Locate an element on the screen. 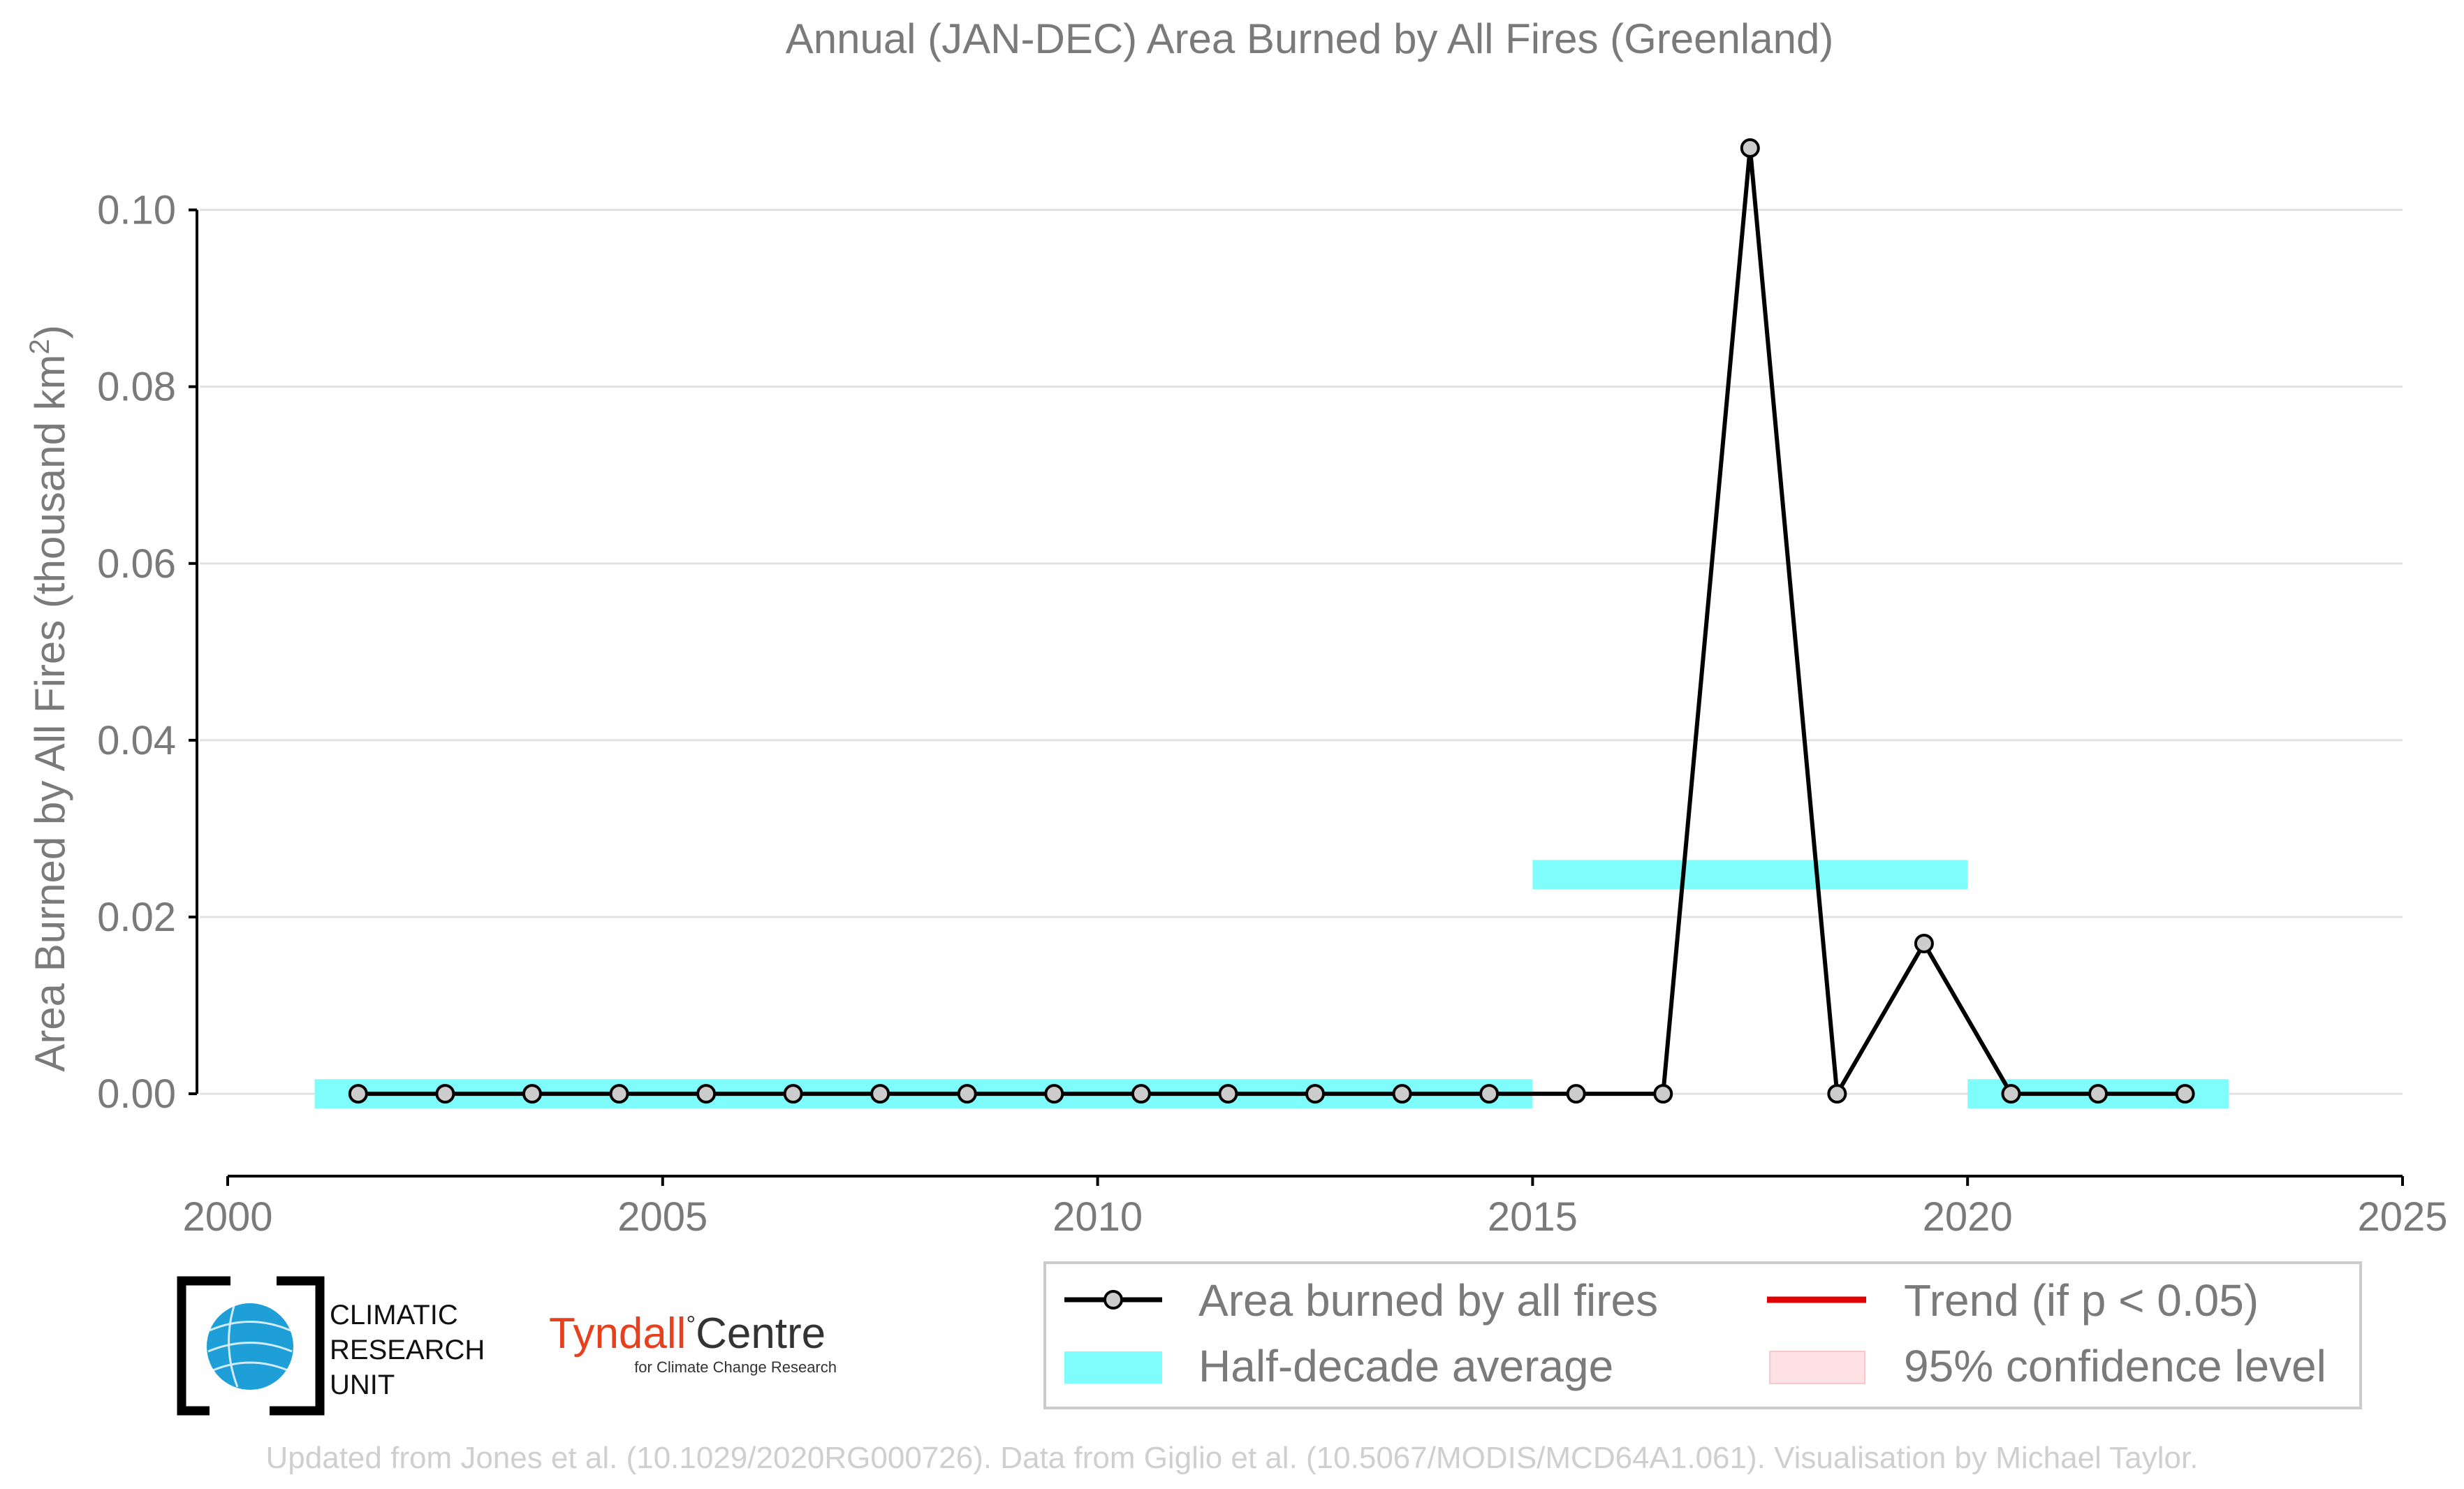  y-axis-label-close: ) is located at coordinates (50, 332).